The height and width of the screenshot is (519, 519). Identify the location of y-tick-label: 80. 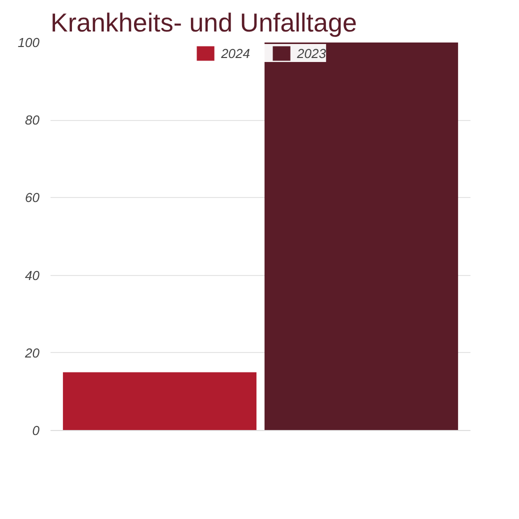
(32, 120).